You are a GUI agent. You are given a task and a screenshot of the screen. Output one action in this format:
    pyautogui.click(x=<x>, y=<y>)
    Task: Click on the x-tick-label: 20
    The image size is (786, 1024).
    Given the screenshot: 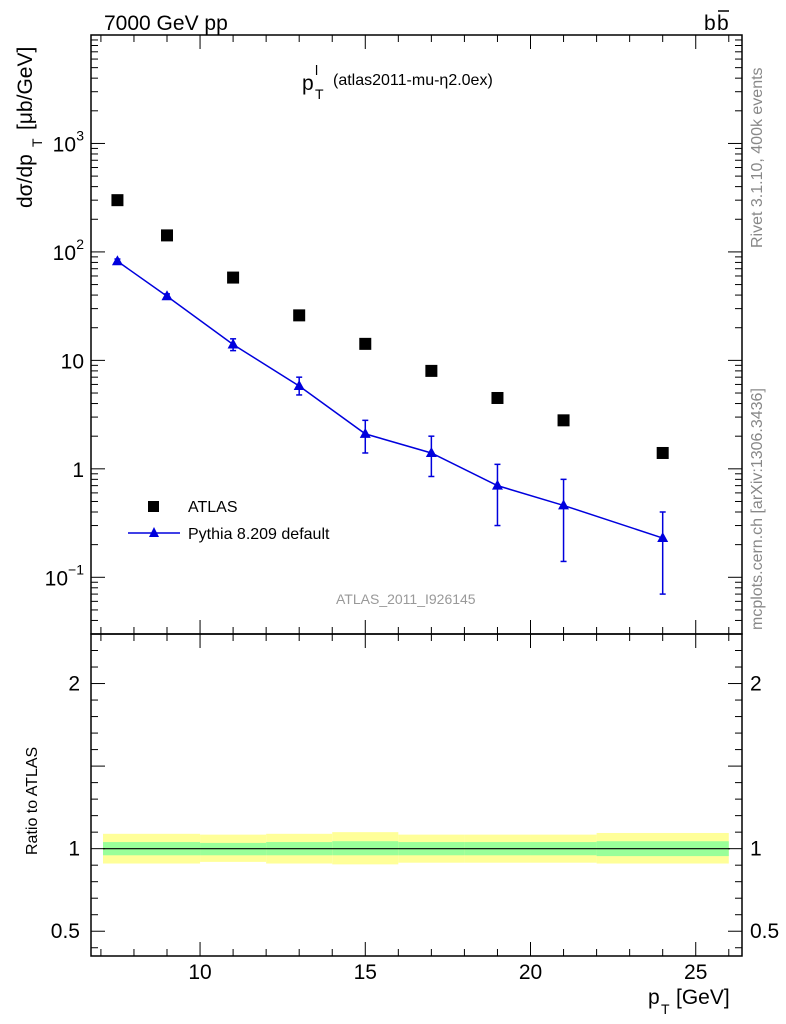 What is the action you would take?
    pyautogui.click(x=530, y=972)
    